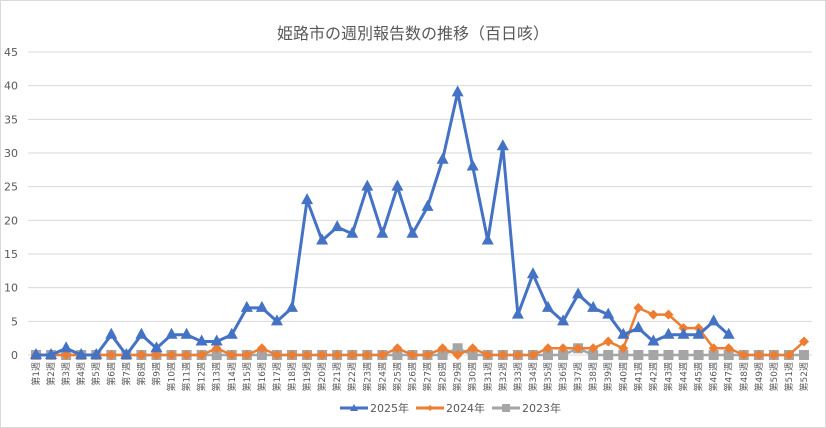  Describe the element at coordinates (11, 220) in the screenshot. I see `y-tick-label: 20` at that location.